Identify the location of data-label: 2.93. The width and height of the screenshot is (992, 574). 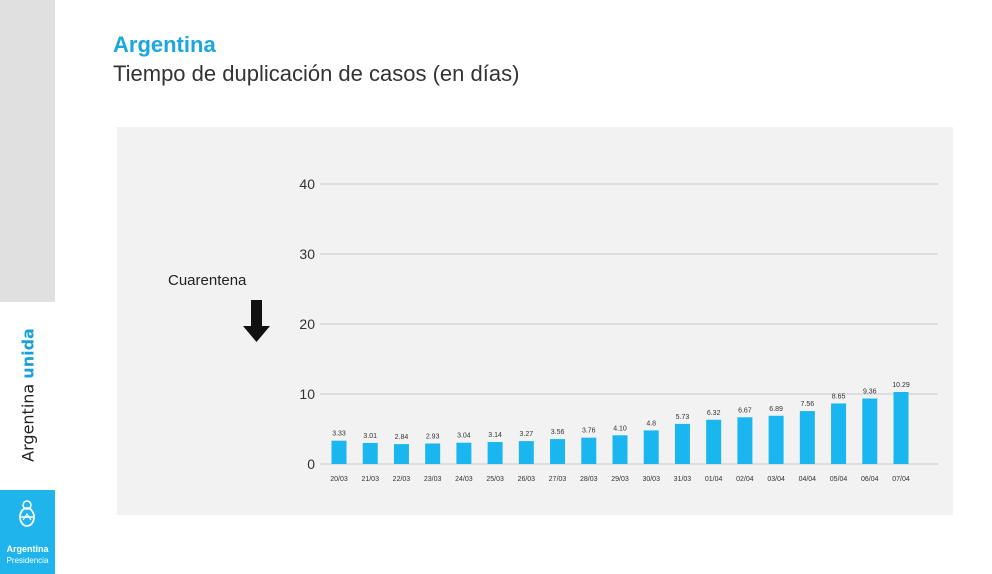
(433, 436).